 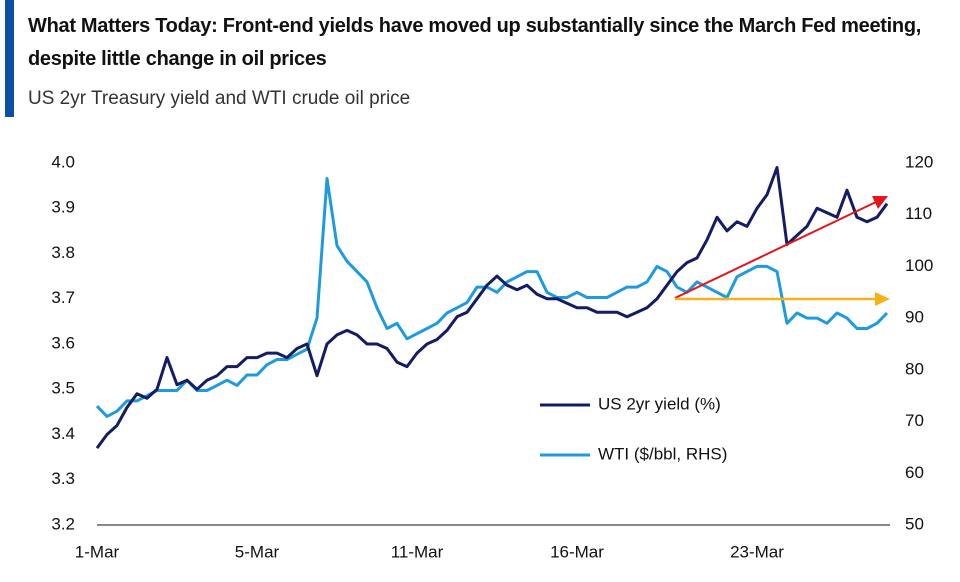 I want to click on y-tick-label: 3.2, so click(x=63, y=523).